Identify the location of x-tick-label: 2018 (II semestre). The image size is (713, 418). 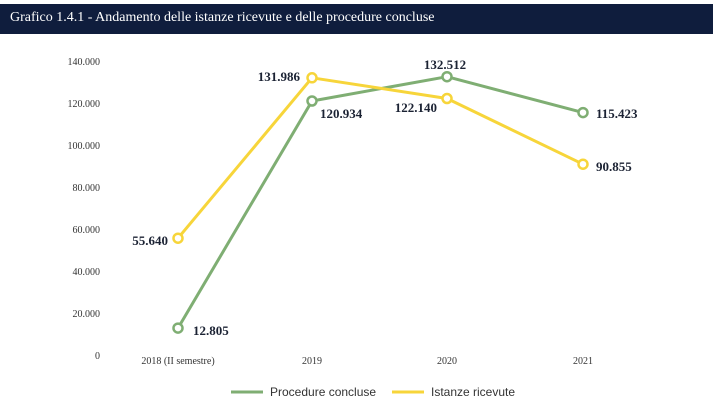
(177, 361).